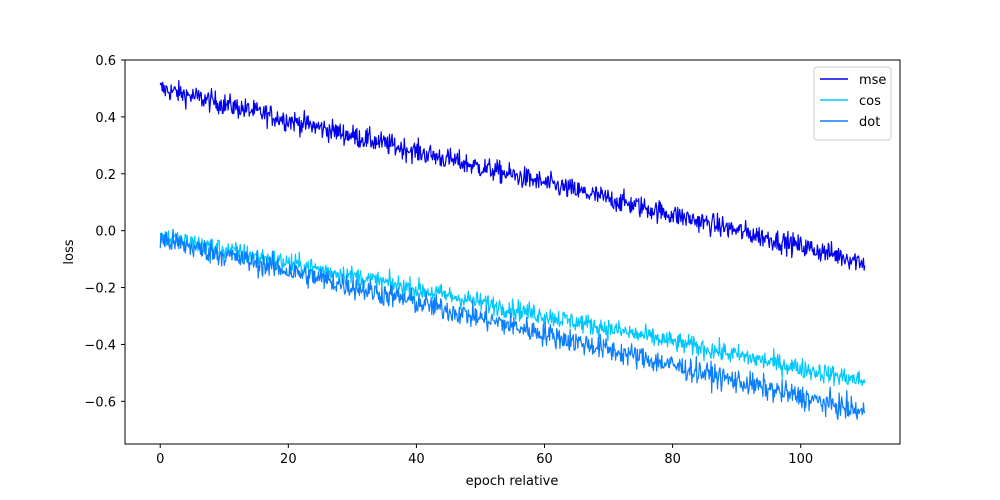 This screenshot has height=500, width=1000. What do you see at coordinates (288, 459) in the screenshot?
I see `x-tick-label: 20` at bounding box center [288, 459].